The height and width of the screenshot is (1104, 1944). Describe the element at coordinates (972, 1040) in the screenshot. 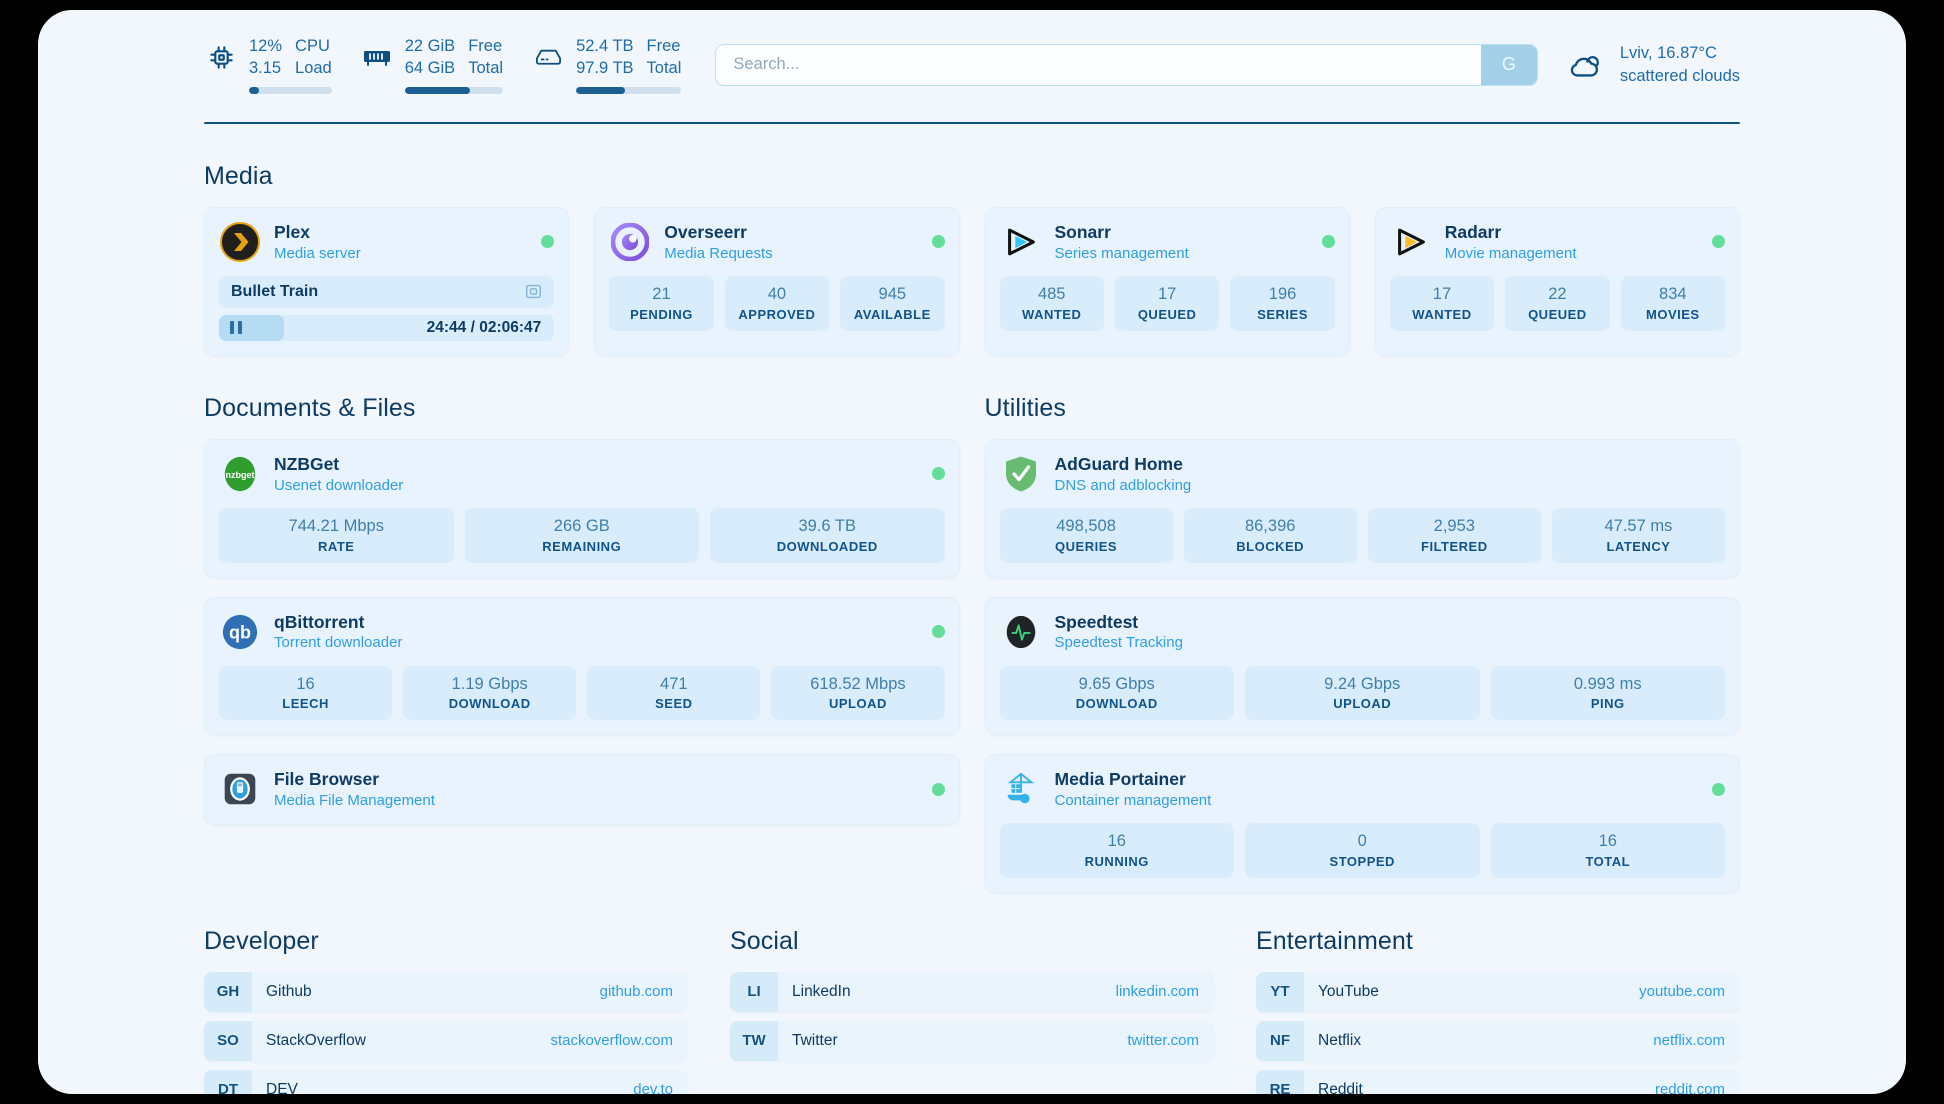

I see `bookmark-twitter: TW Twitter twitter.com` at that location.